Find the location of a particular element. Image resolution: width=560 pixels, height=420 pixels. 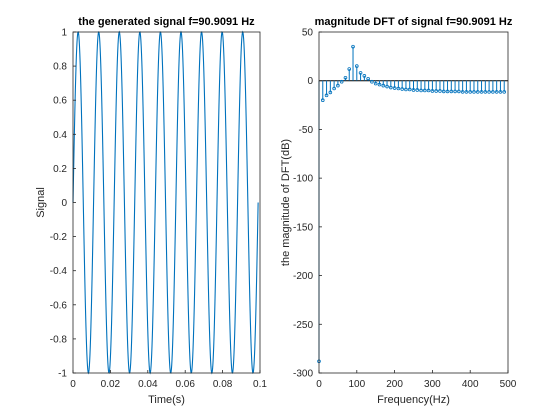

dft-x-tick-label: 100 is located at coordinates (356, 384).